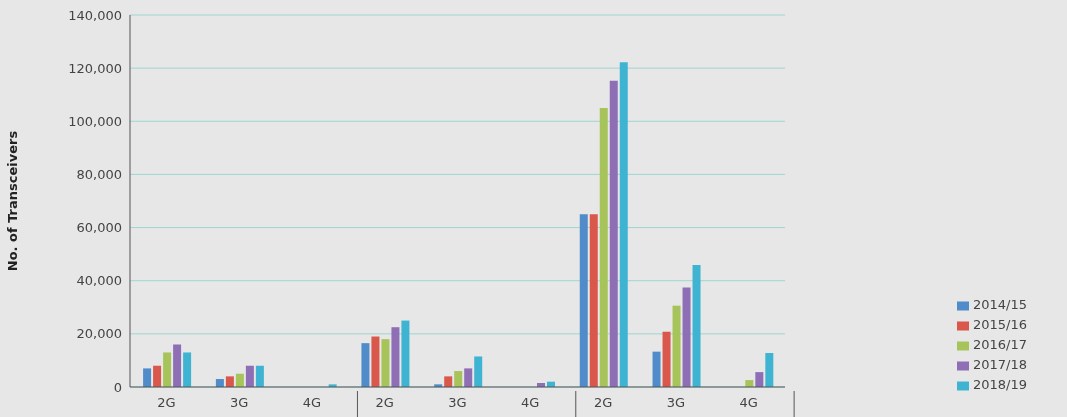  I want to click on y-axis-title: No. of Transceivers, so click(12, 201).